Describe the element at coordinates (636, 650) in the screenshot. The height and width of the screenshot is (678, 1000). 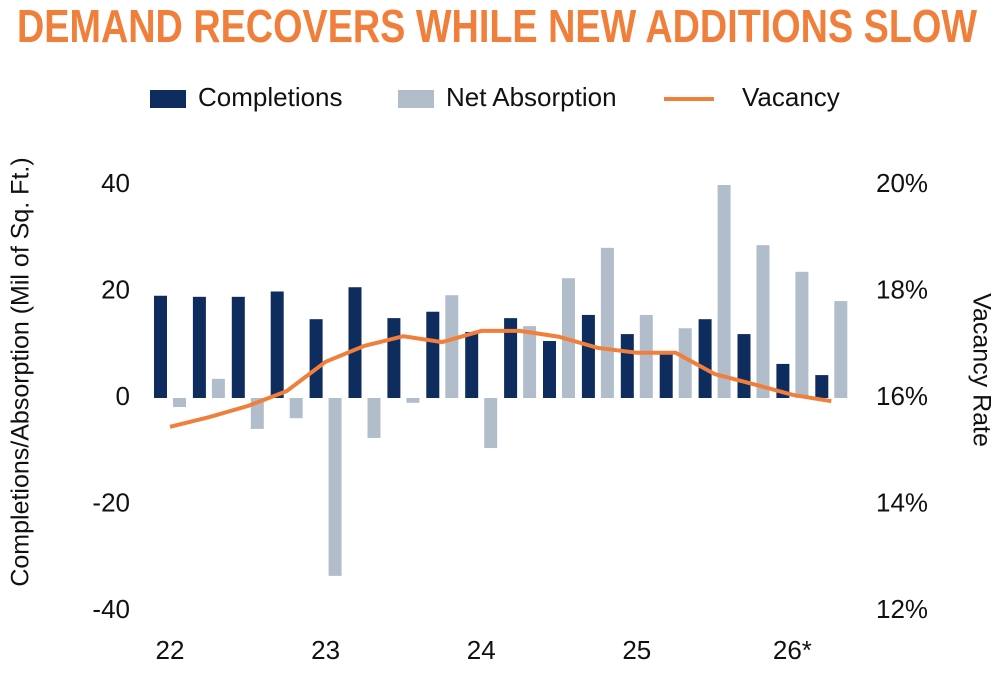
I see `x-tick-label: 25` at that location.